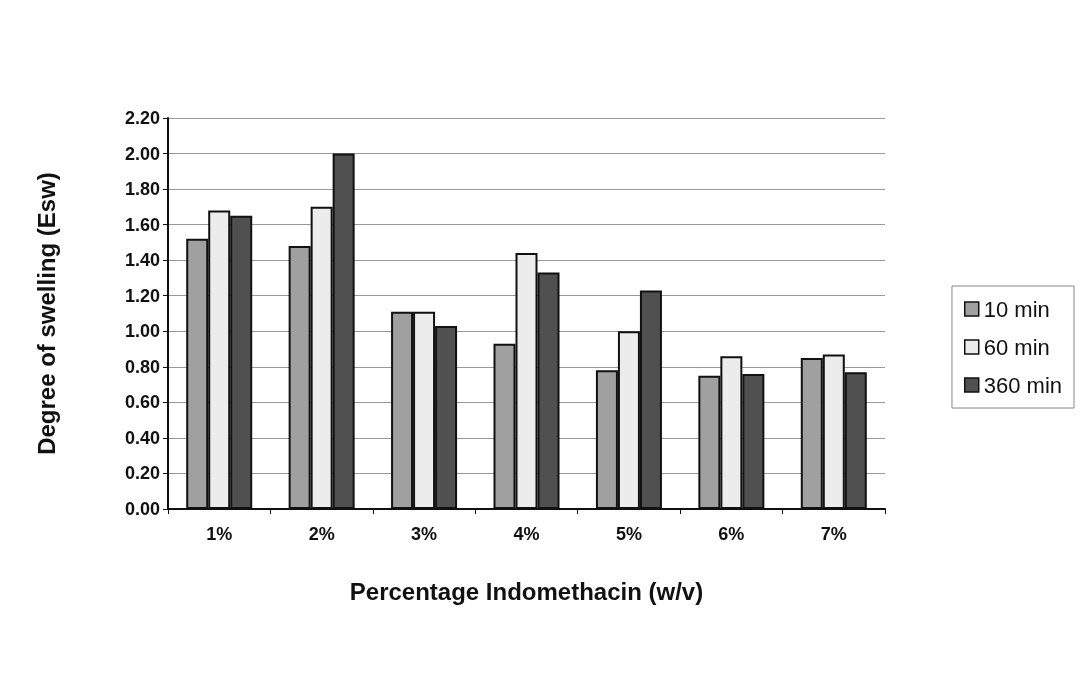 The height and width of the screenshot is (694, 1082). Describe the element at coordinates (142, 366) in the screenshot. I see `y-tick-label: 0.80` at that location.